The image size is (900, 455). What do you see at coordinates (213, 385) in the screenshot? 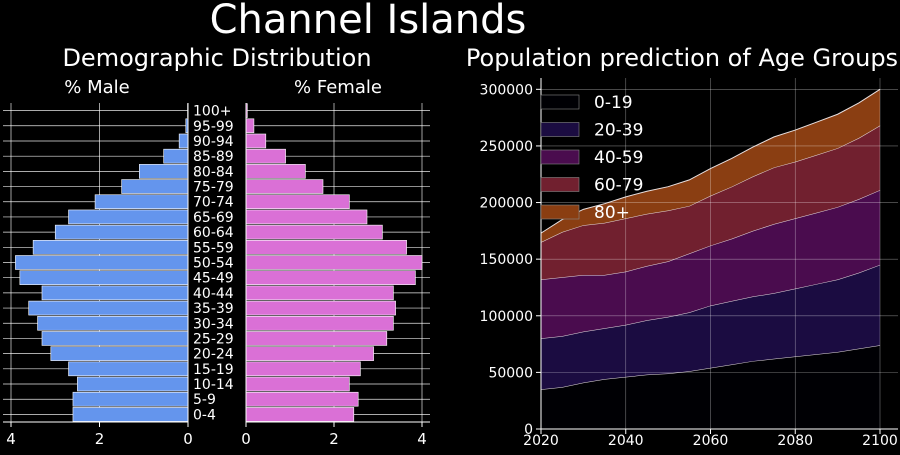
I see `age-group-label: 10-14` at bounding box center [213, 385].